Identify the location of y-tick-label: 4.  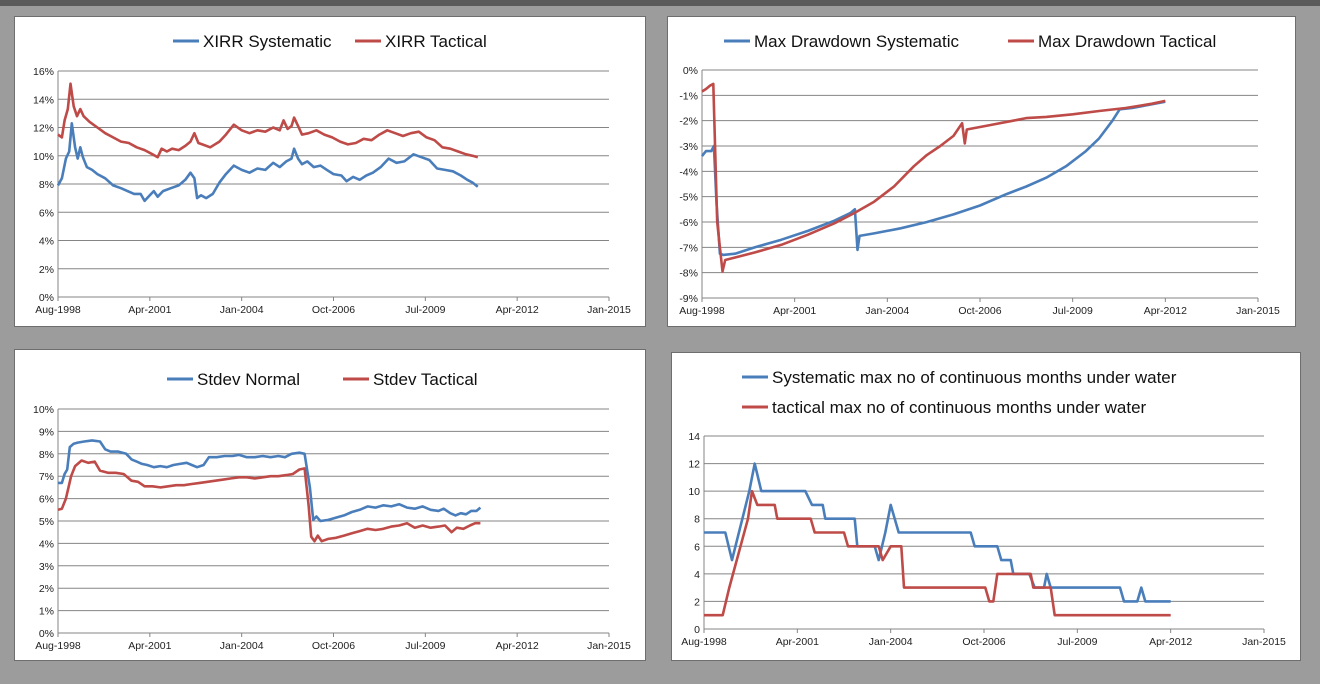
(697, 575).